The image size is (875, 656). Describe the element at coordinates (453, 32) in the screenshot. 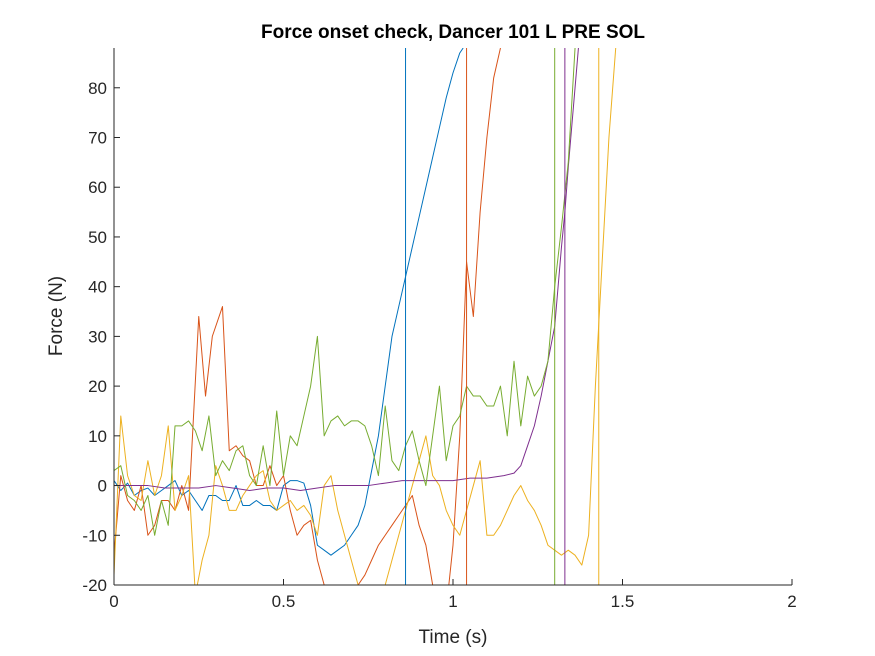

I see `chart-title: Force onset check, Dancer 101 L PRE SOL` at that location.